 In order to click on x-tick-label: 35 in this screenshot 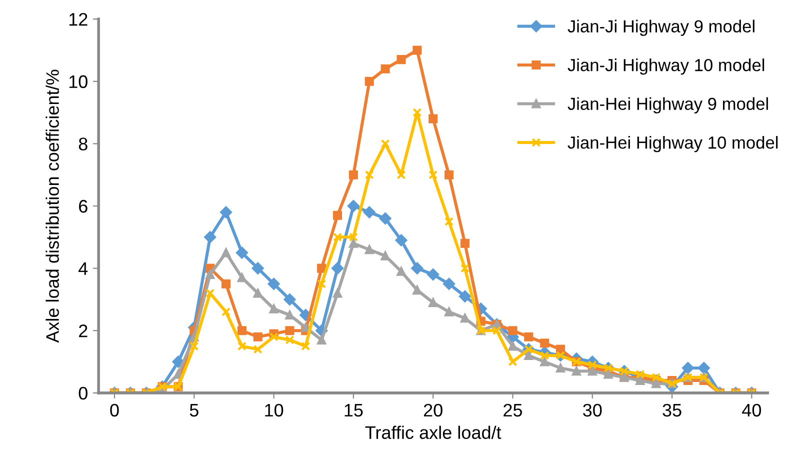, I will do `click(672, 410)`.